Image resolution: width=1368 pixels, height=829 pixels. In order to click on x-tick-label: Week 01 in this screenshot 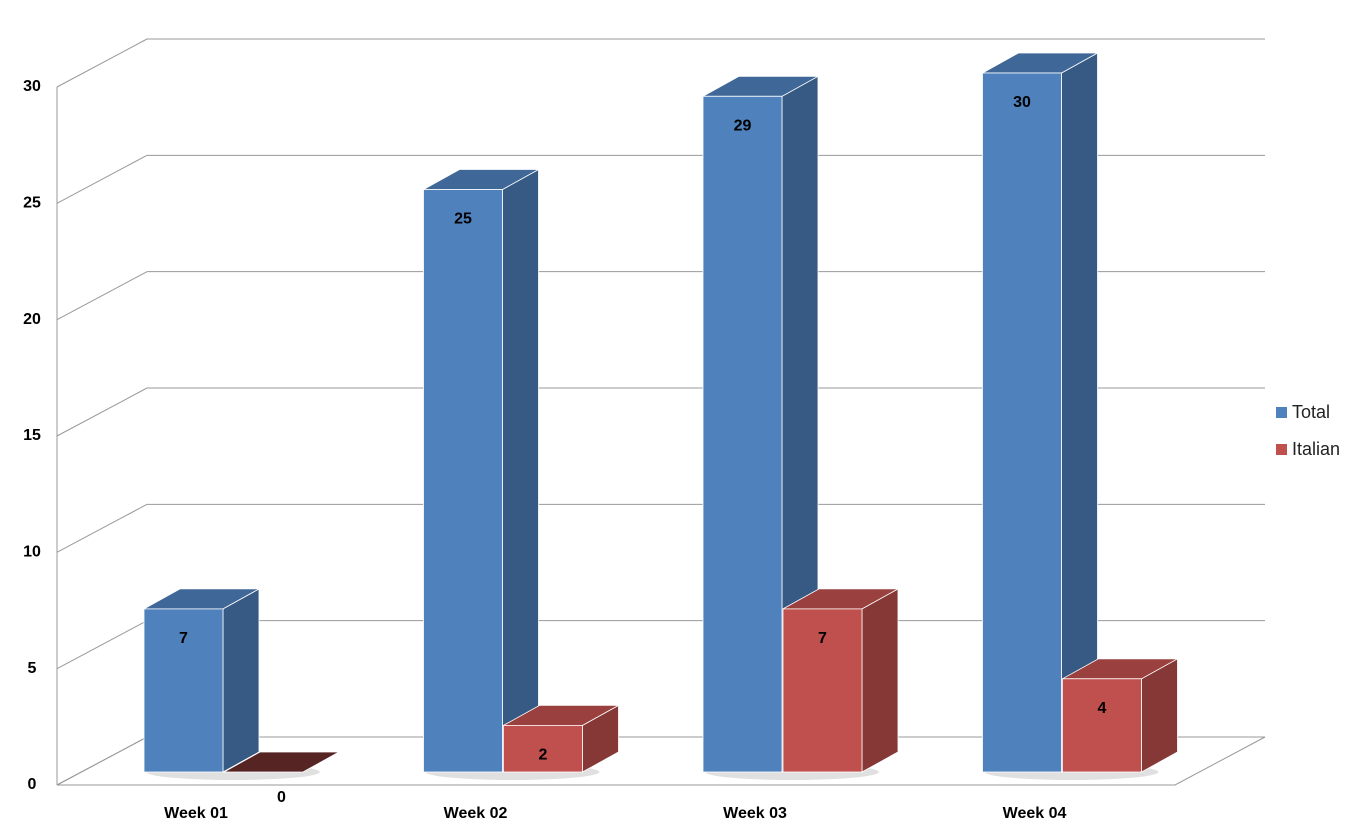, I will do `click(196, 813)`.